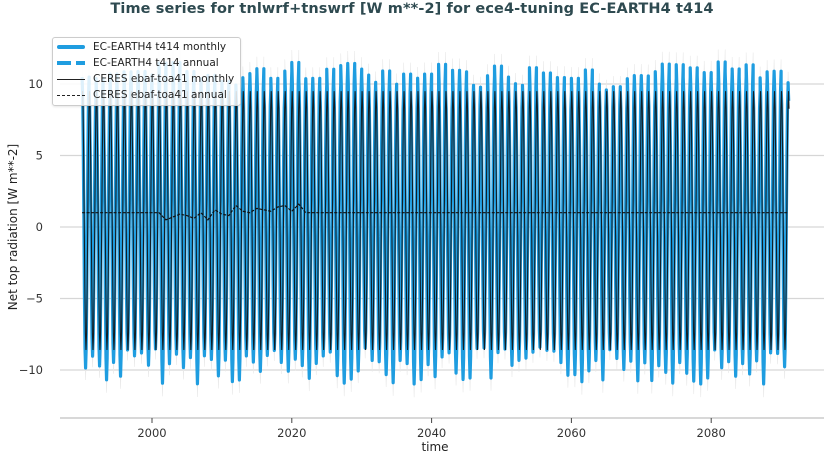 This screenshot has height=457, width=824. What do you see at coordinates (431, 433) in the screenshot?
I see `x-tick-label: 2040` at bounding box center [431, 433].